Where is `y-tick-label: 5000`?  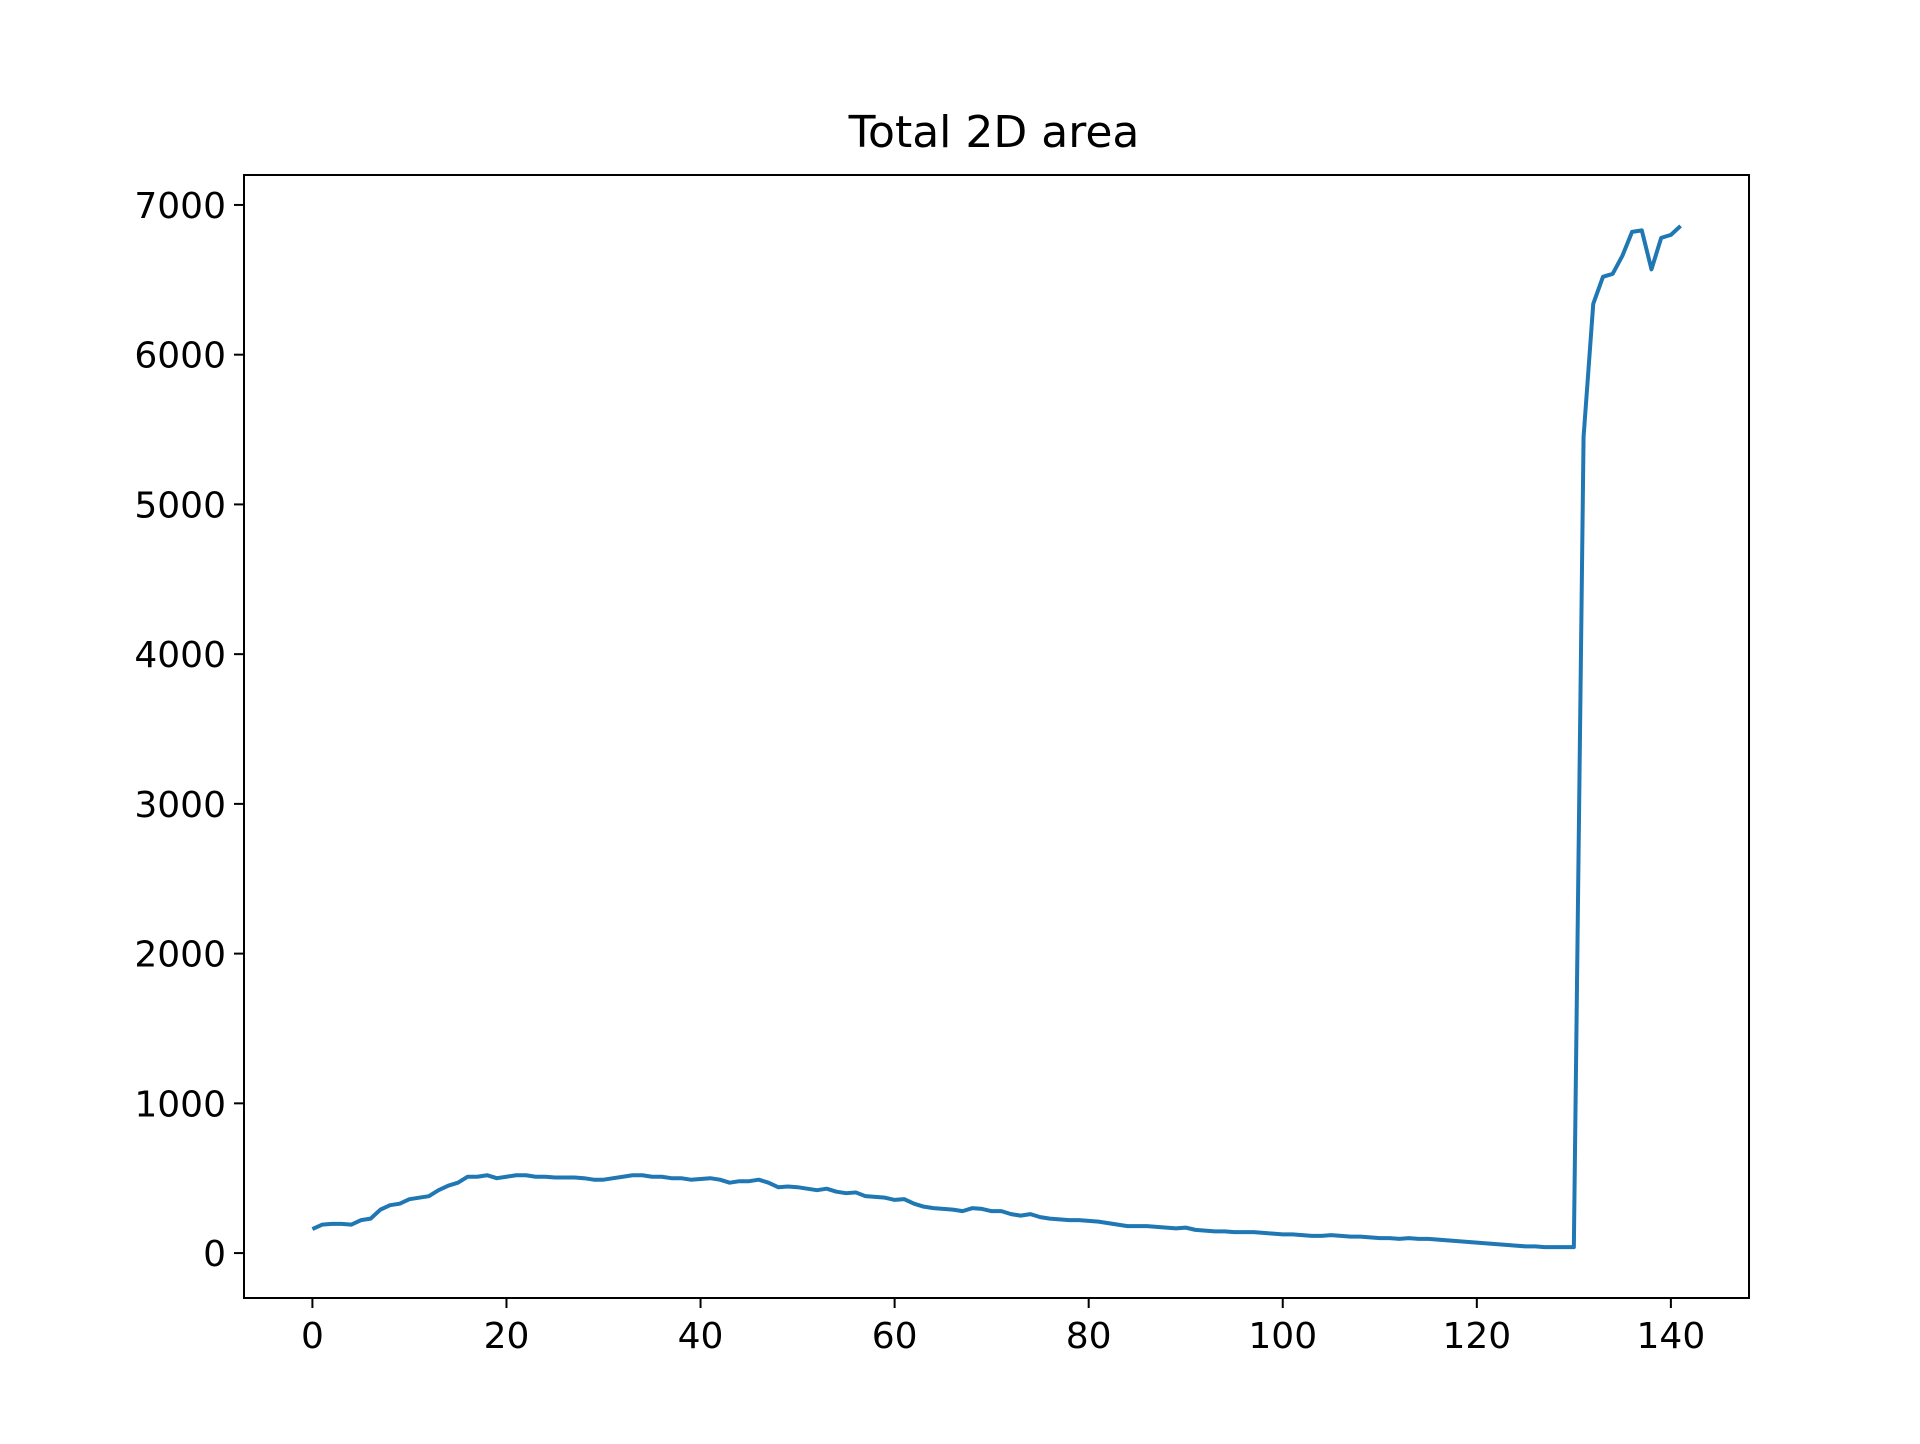
y-tick-label: 5000 is located at coordinates (180, 505).